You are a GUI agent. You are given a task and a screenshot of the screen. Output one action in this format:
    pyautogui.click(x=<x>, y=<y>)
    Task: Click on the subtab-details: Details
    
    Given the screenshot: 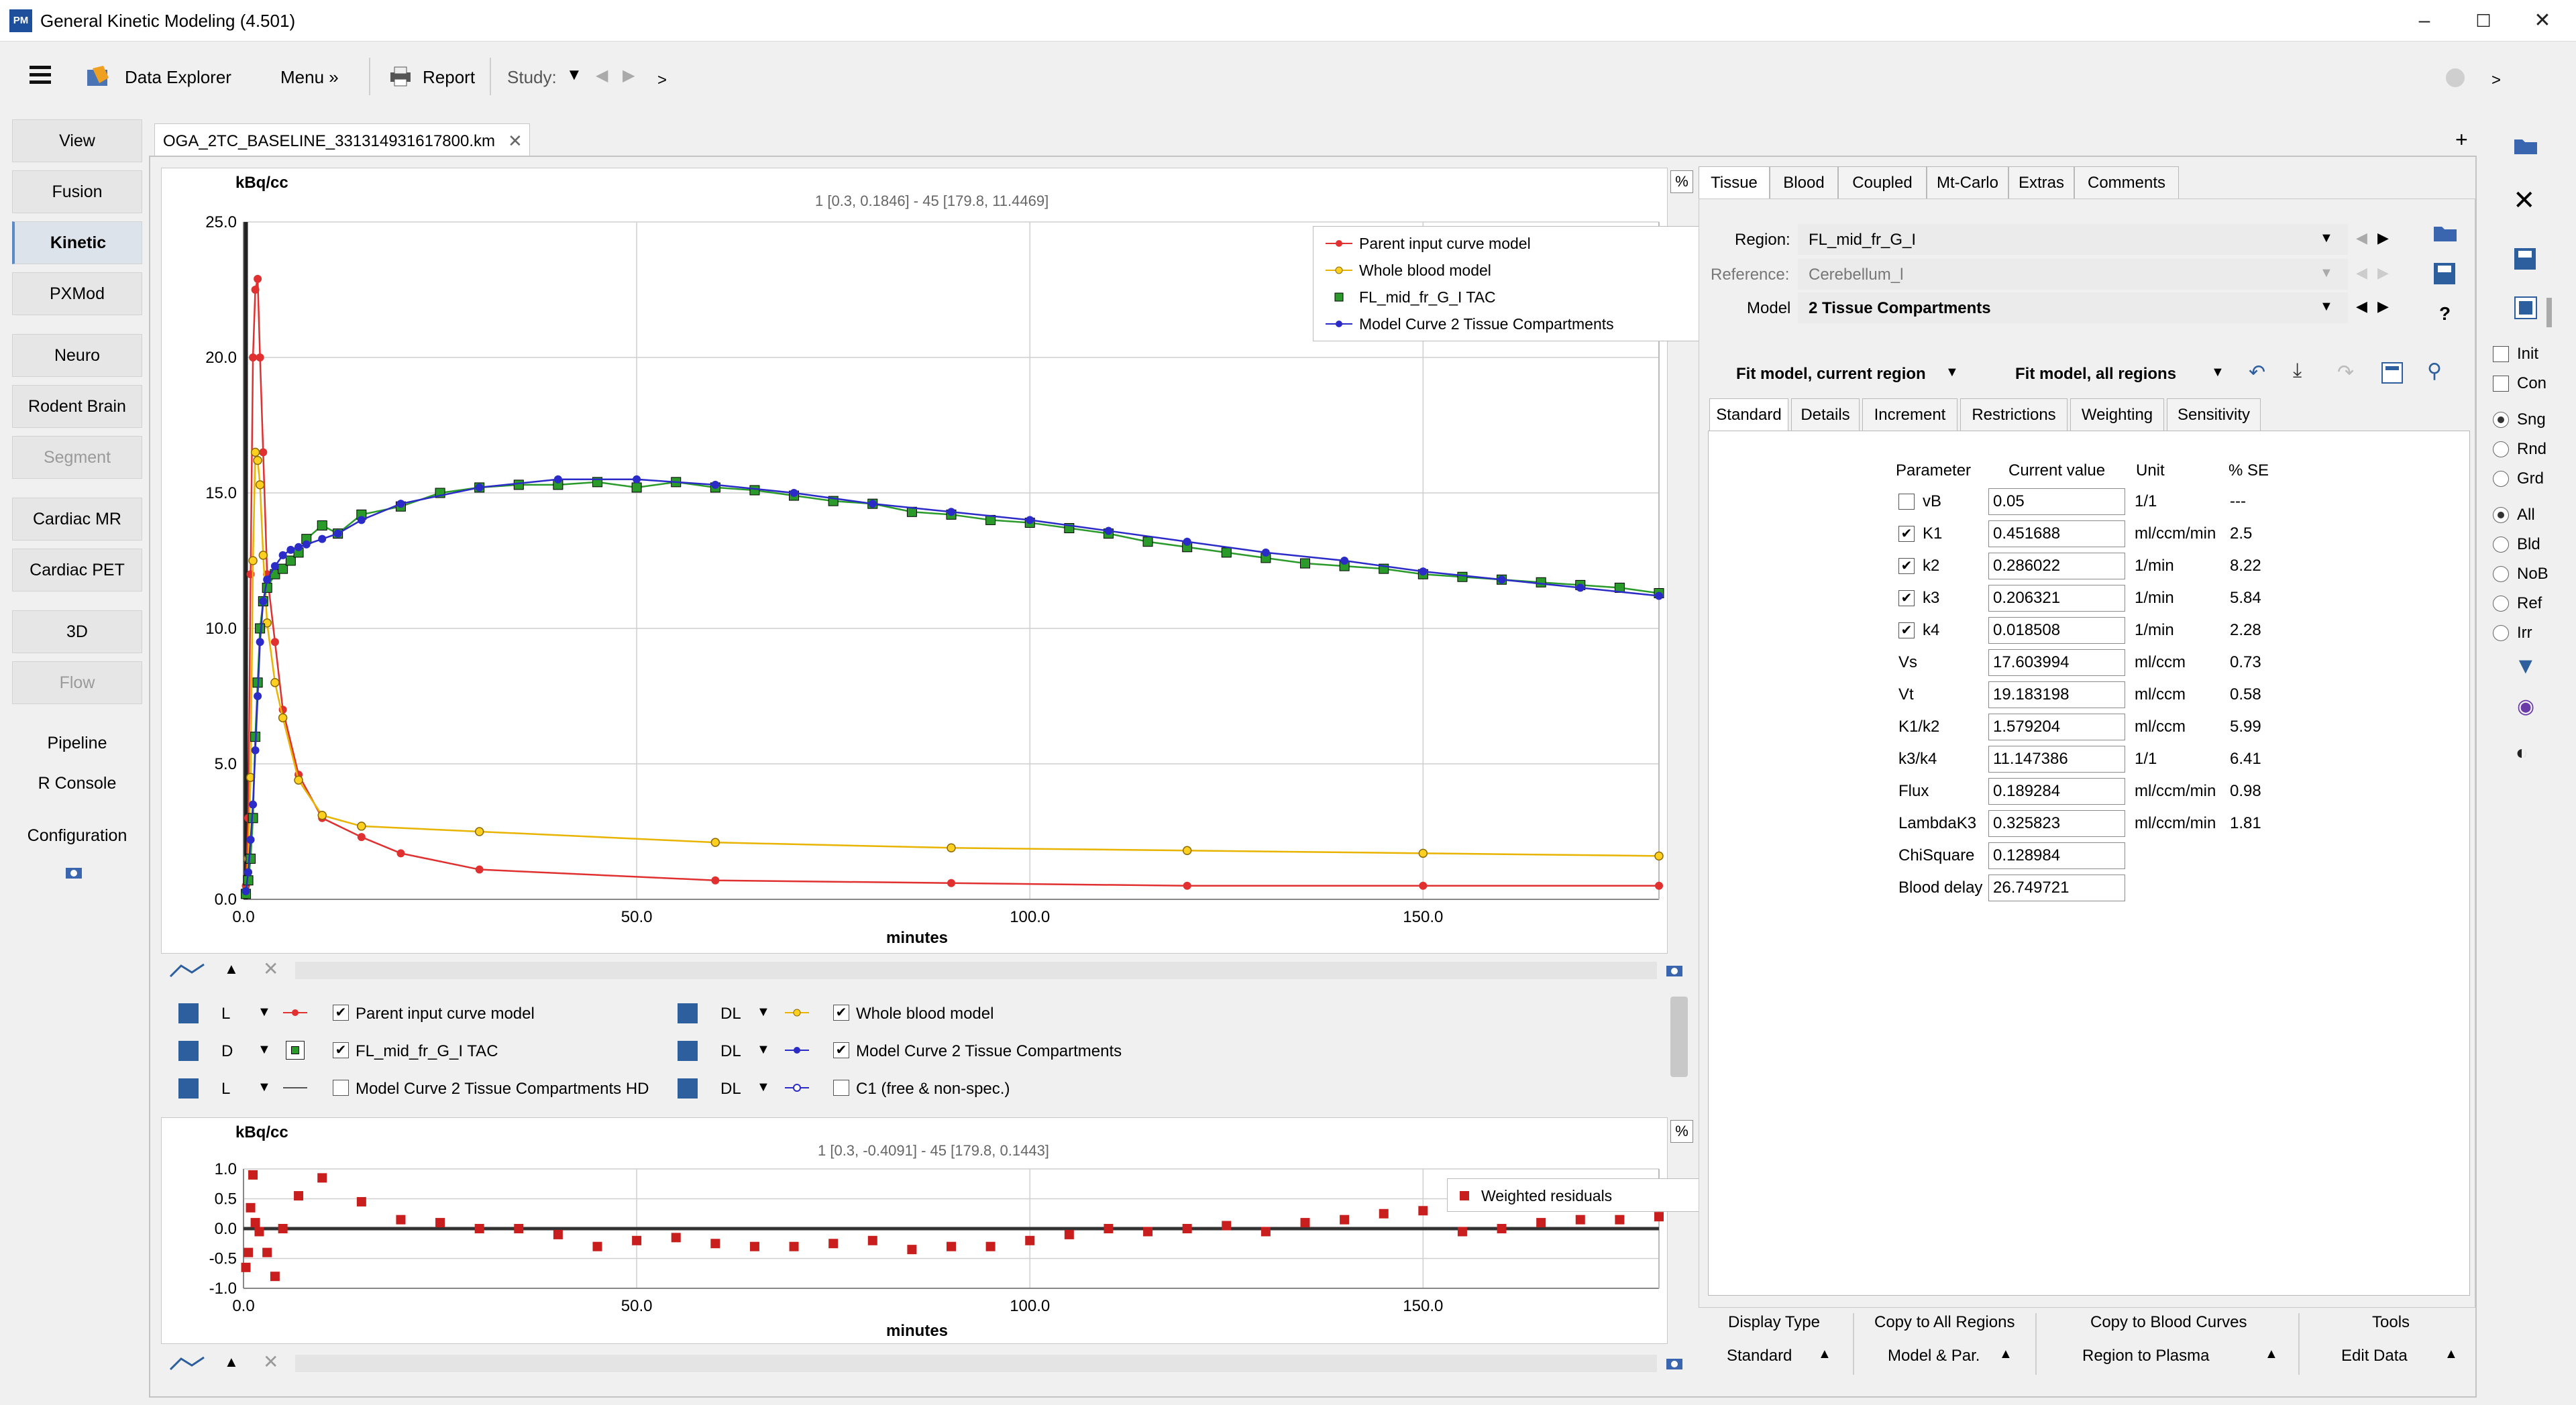 What is the action you would take?
    pyautogui.click(x=1825, y=415)
    